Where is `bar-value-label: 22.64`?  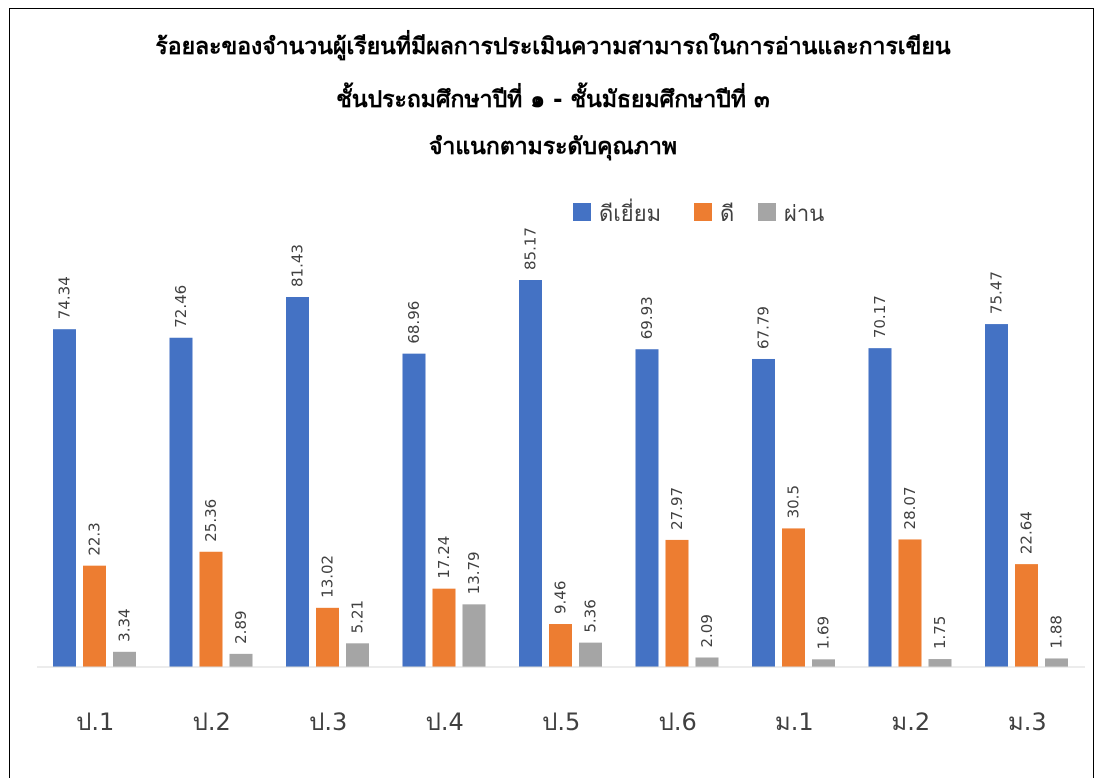 bar-value-label: 22.64 is located at coordinates (1027, 532).